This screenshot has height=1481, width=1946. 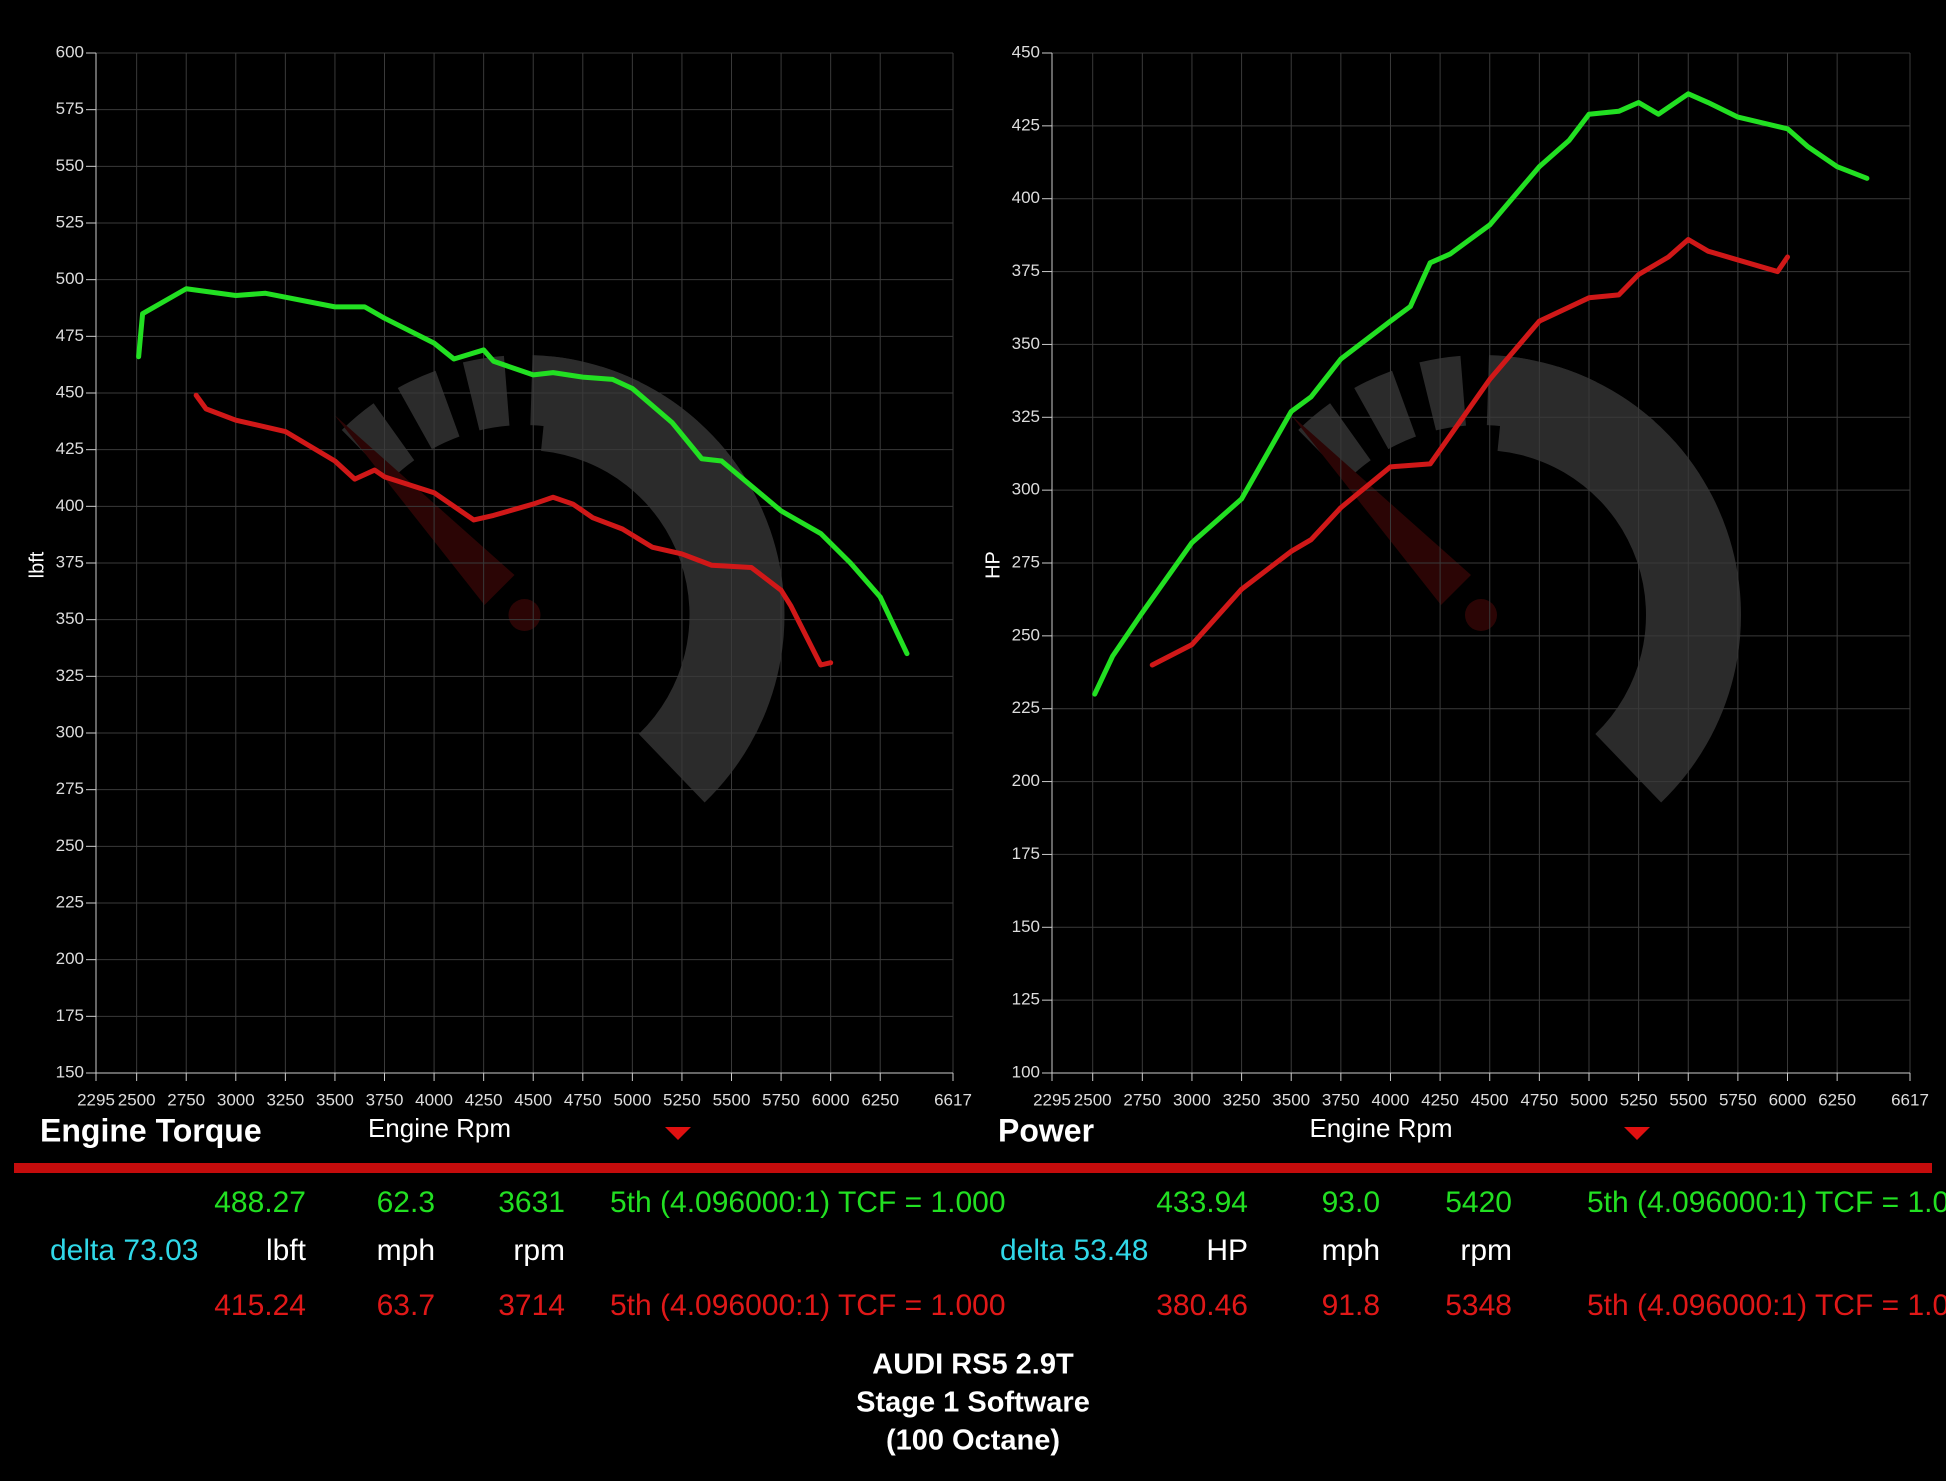 What do you see at coordinates (70, 165) in the screenshot?
I see `y-tick-label: 550` at bounding box center [70, 165].